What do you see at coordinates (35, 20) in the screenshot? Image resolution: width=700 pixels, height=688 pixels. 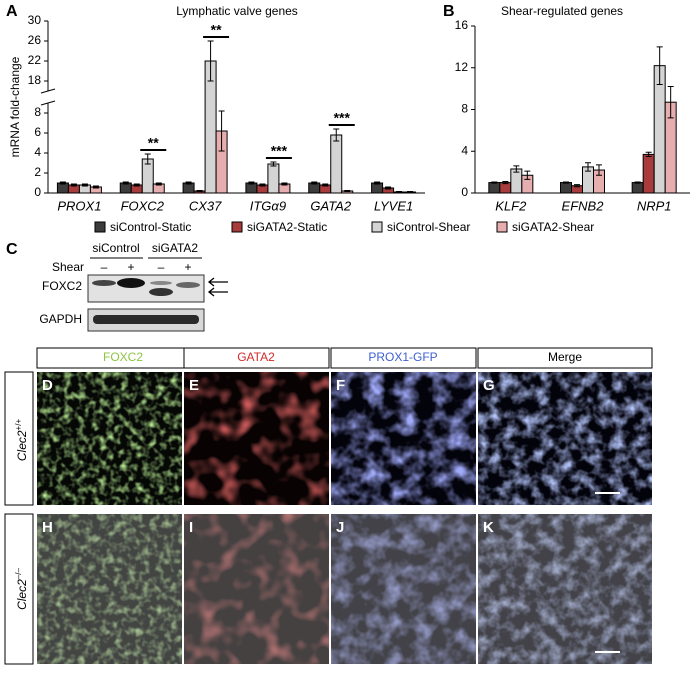 I see `y-tick-label: 30` at bounding box center [35, 20].